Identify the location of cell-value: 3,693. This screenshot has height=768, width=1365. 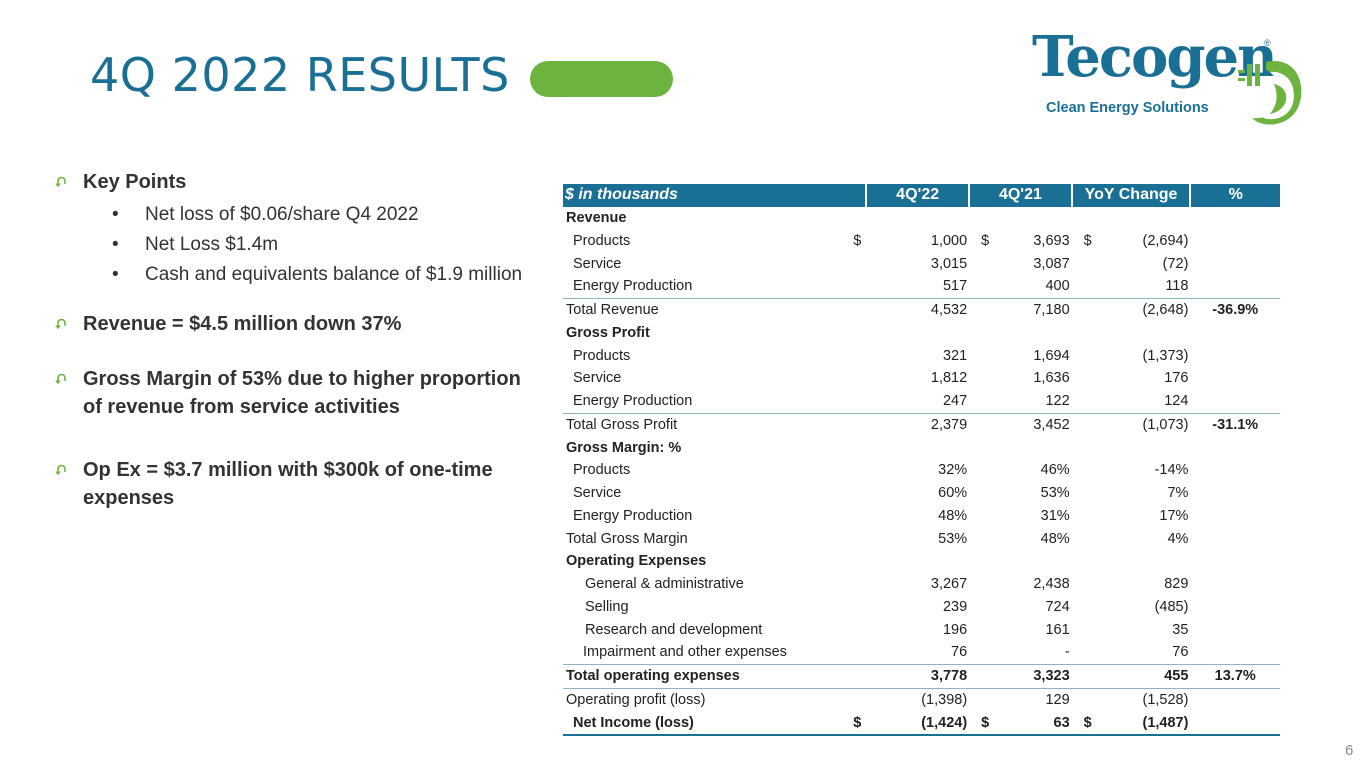
(1051, 240).